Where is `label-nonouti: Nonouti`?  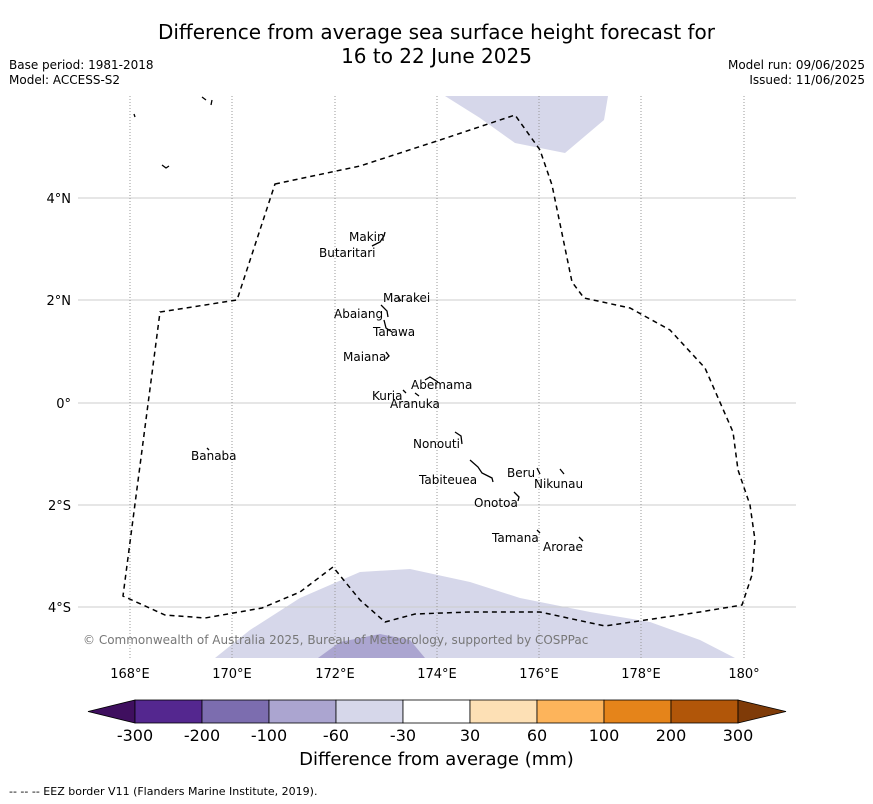 label-nonouti: Nonouti is located at coordinates (436, 444).